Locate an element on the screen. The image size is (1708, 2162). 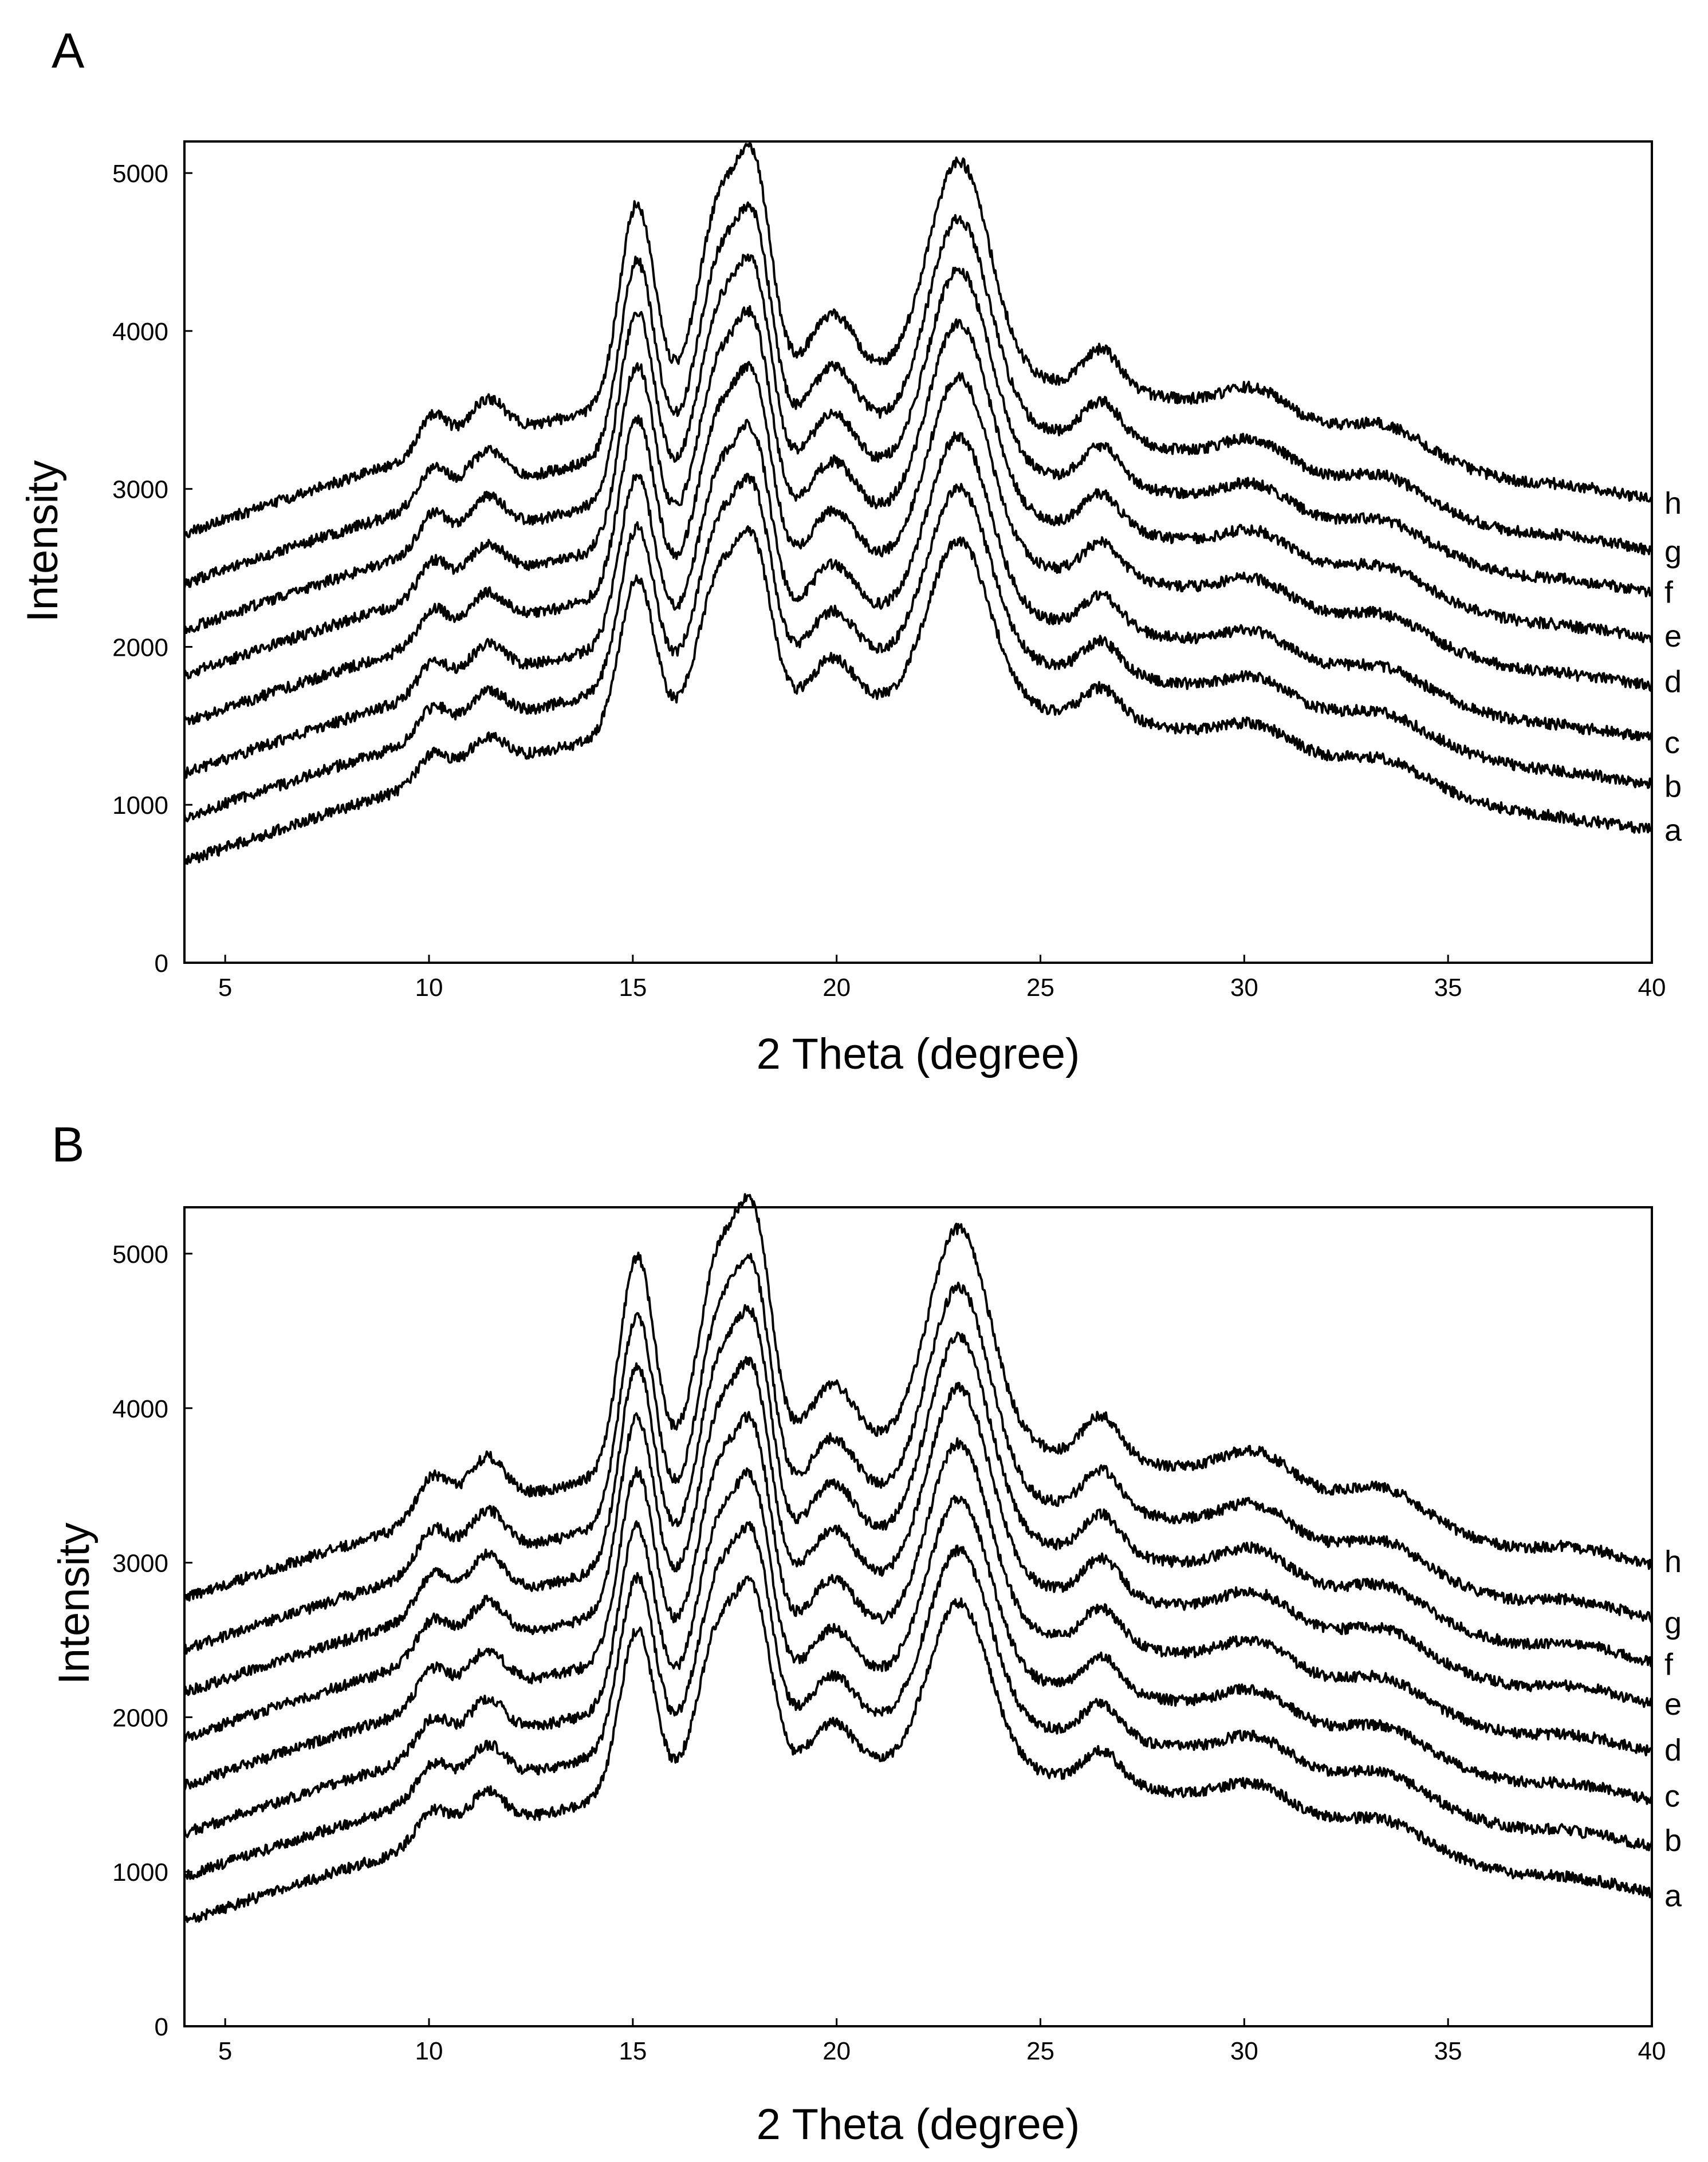
panel-b-y-tick-label: 0 is located at coordinates (161, 2027).